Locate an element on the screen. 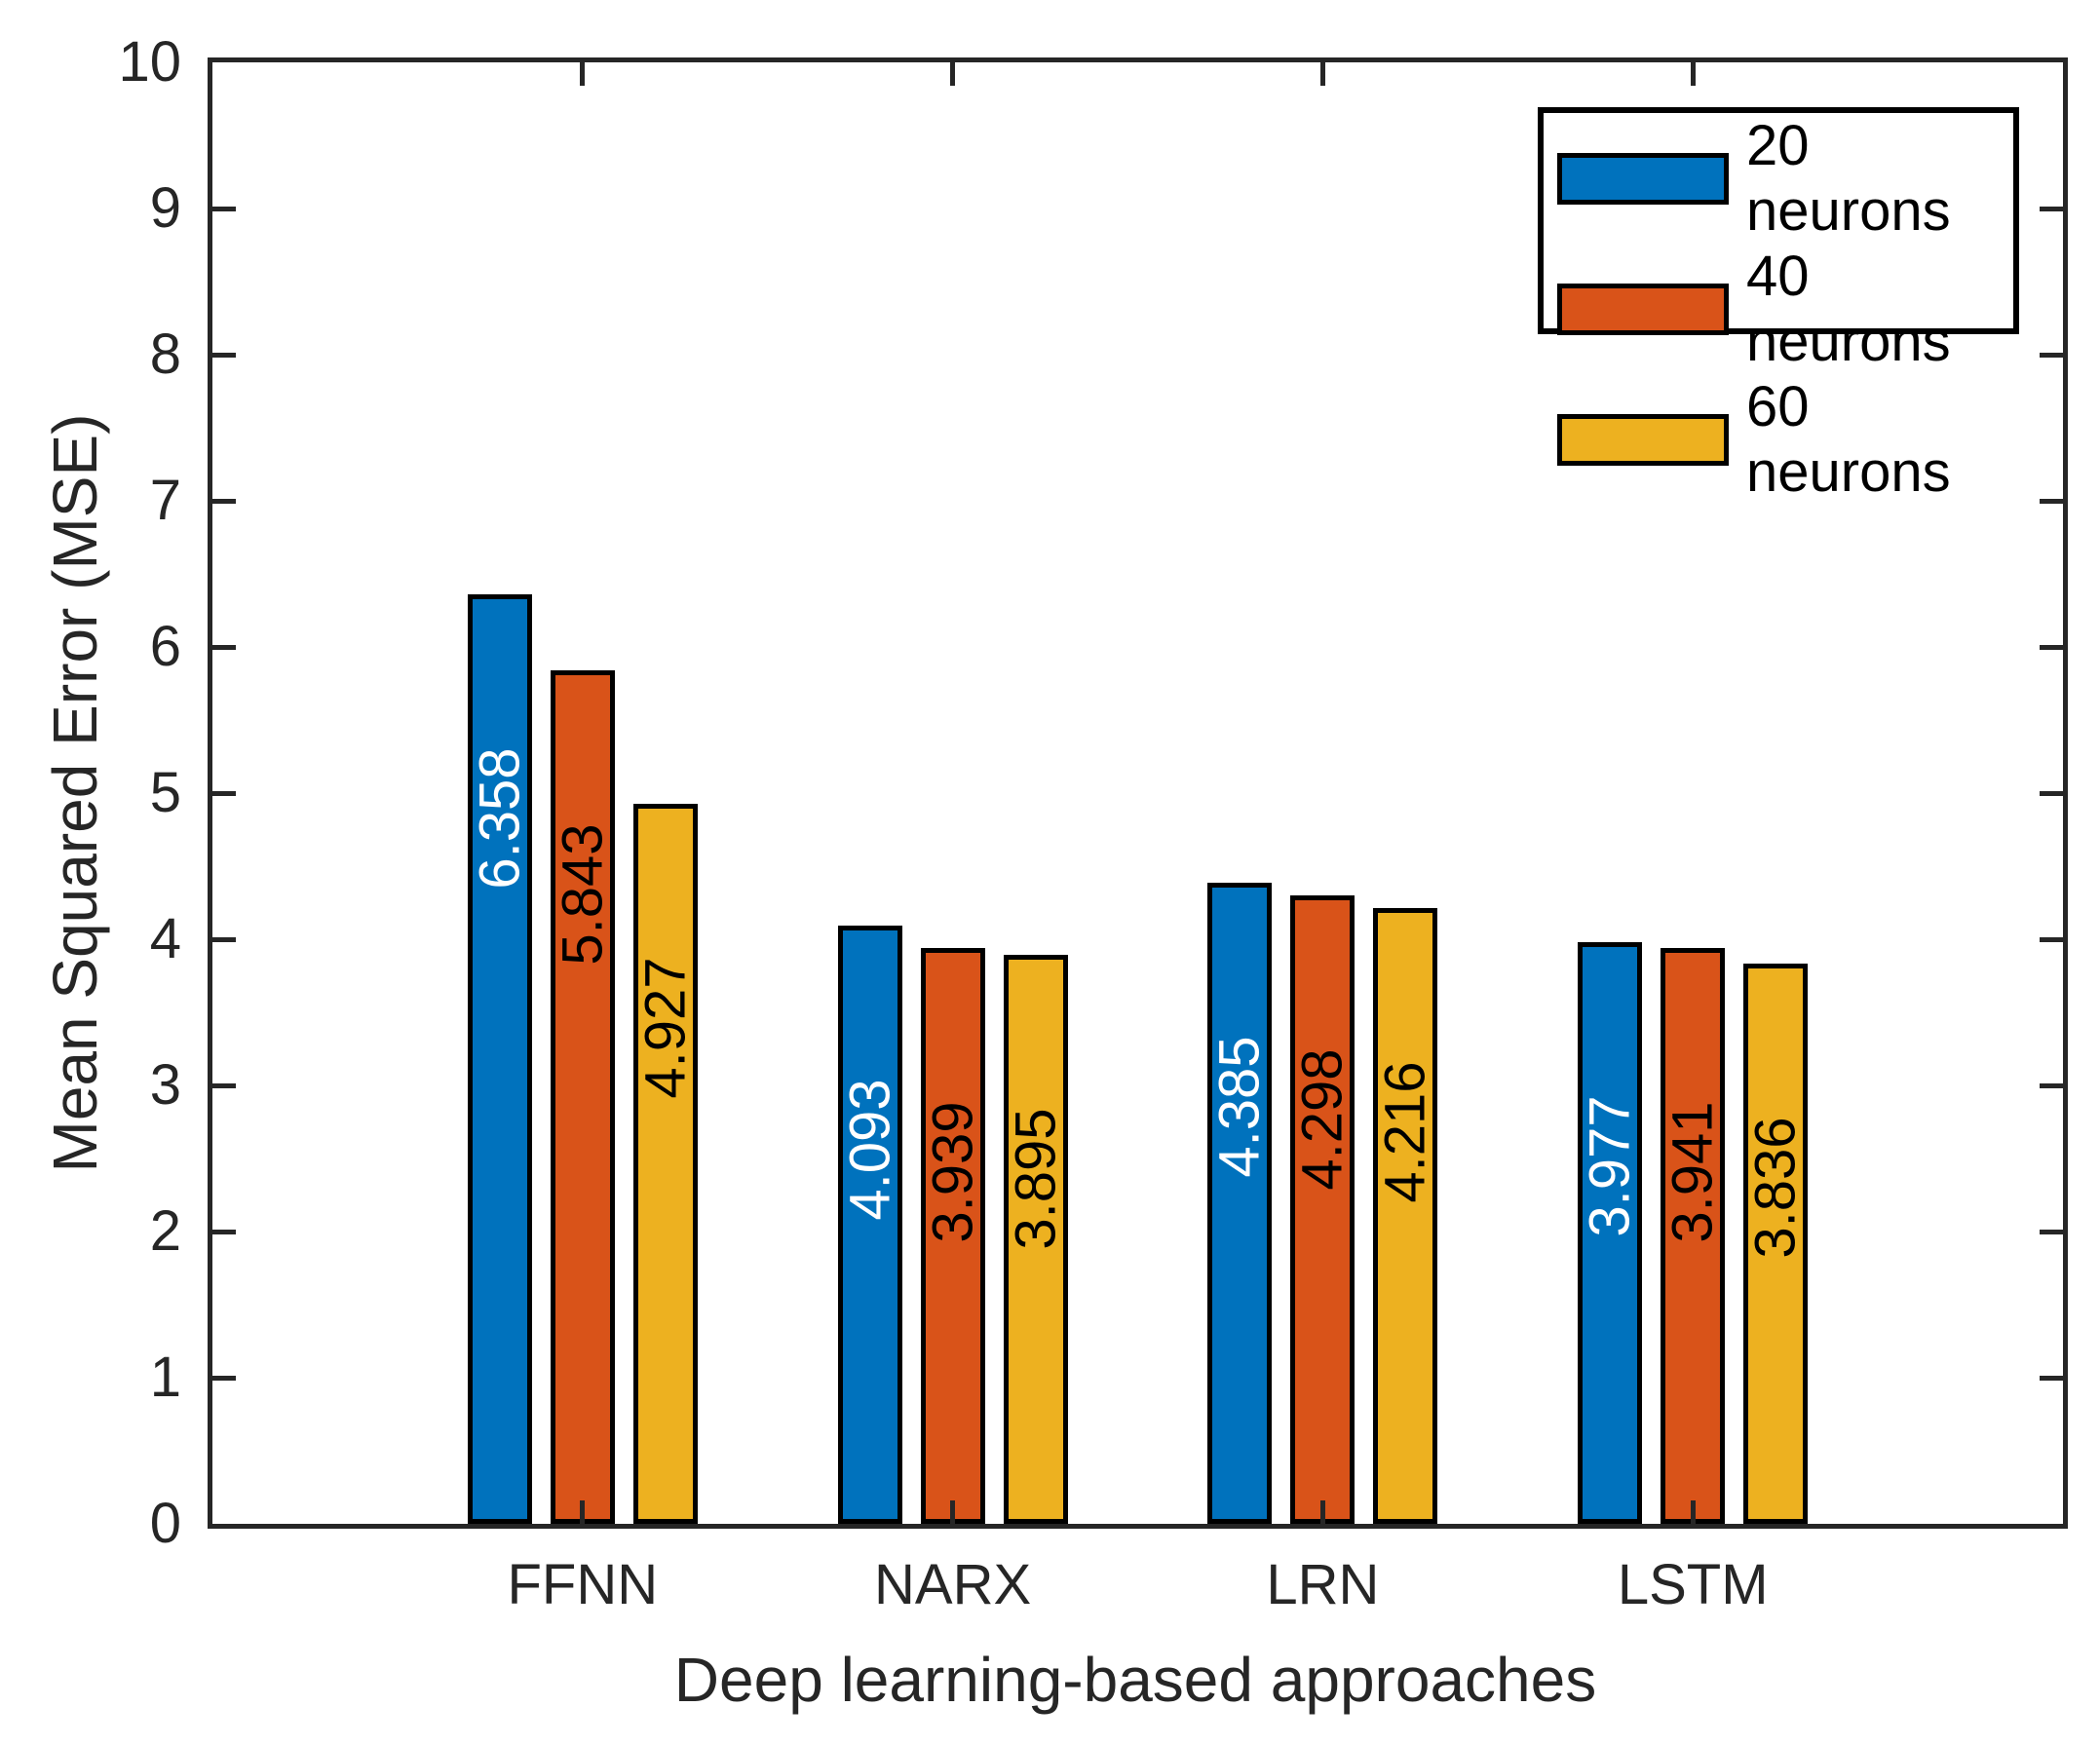 The height and width of the screenshot is (1745, 2100). bar-value-label: 4.216 is located at coordinates (1405, 1132).